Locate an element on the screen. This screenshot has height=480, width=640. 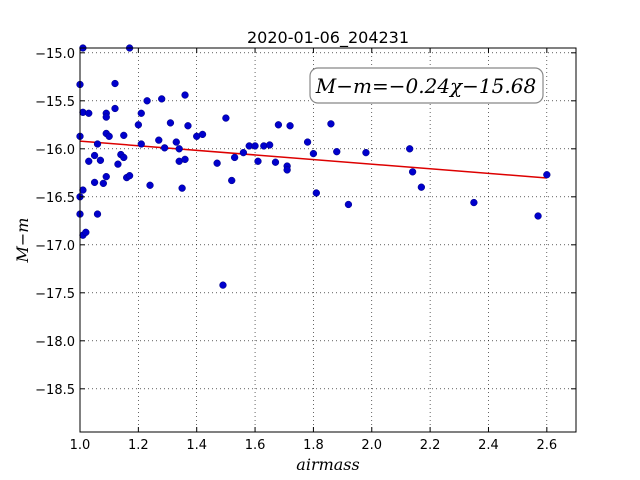
y-tick-label: −17.5 is located at coordinates (55, 294).